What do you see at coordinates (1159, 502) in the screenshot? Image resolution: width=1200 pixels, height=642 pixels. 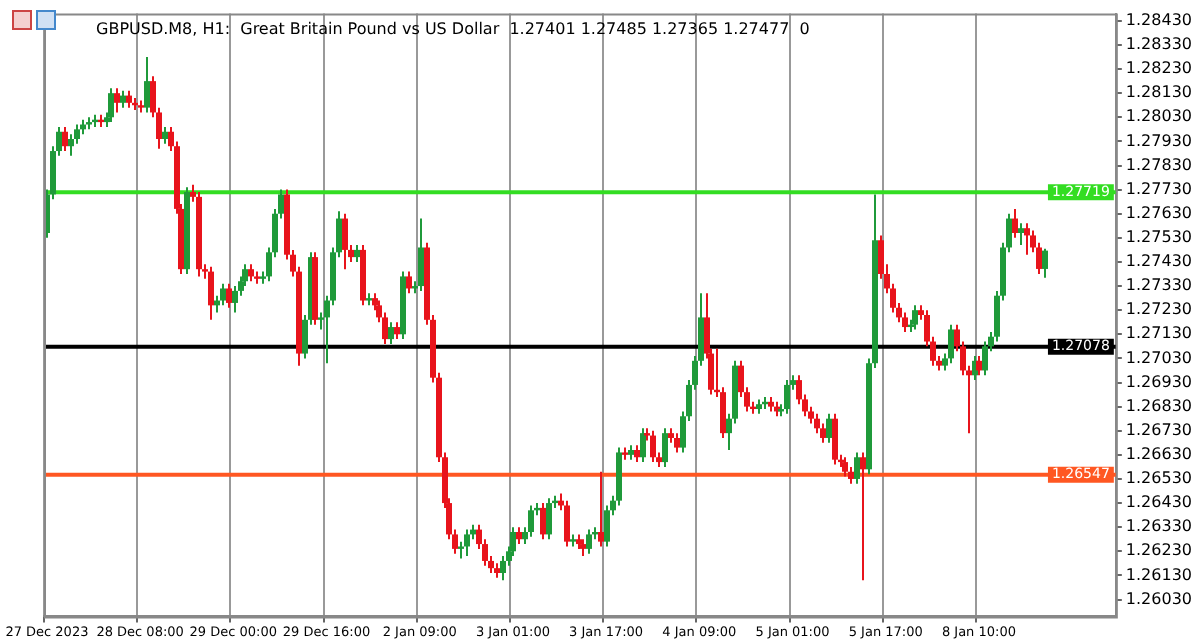 I see `y-tick-label: 1.26430` at bounding box center [1159, 502].